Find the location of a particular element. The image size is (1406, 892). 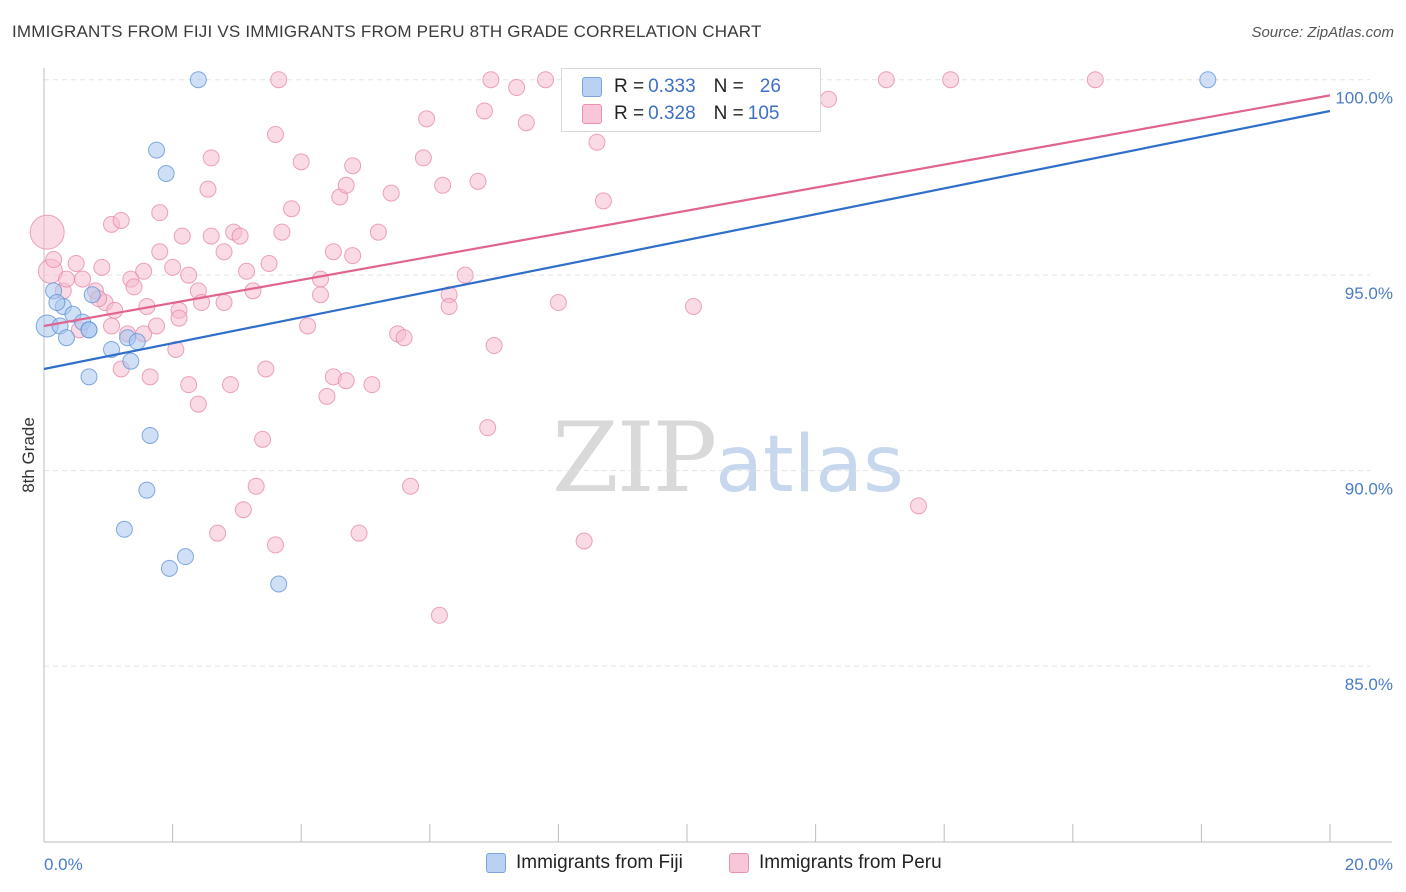

legend-row-peru: R = 0.328 N = 105 is located at coordinates (680, 114).